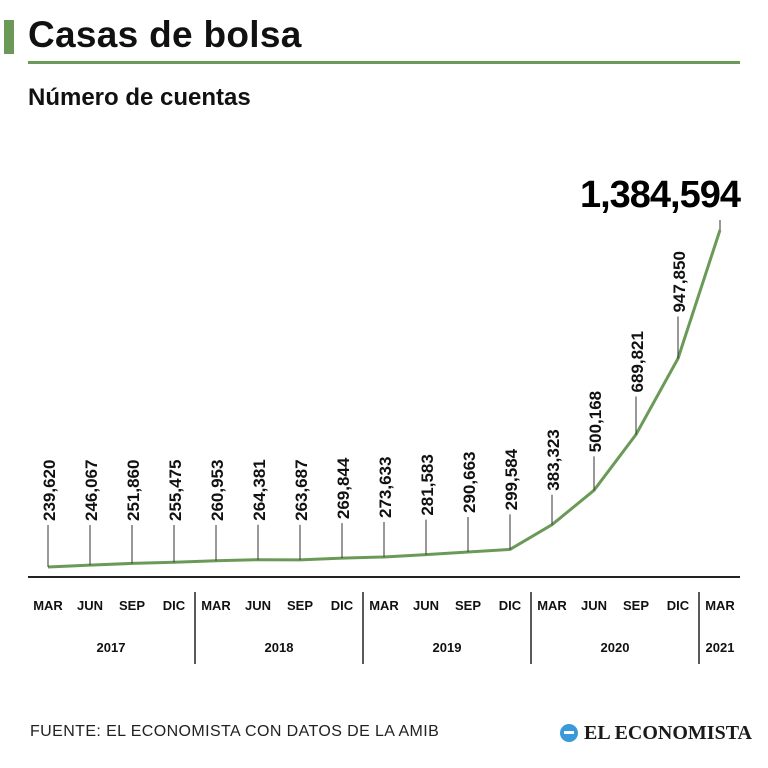 This screenshot has width=768, height=768. I want to click on year-label: 2017, so click(111, 647).